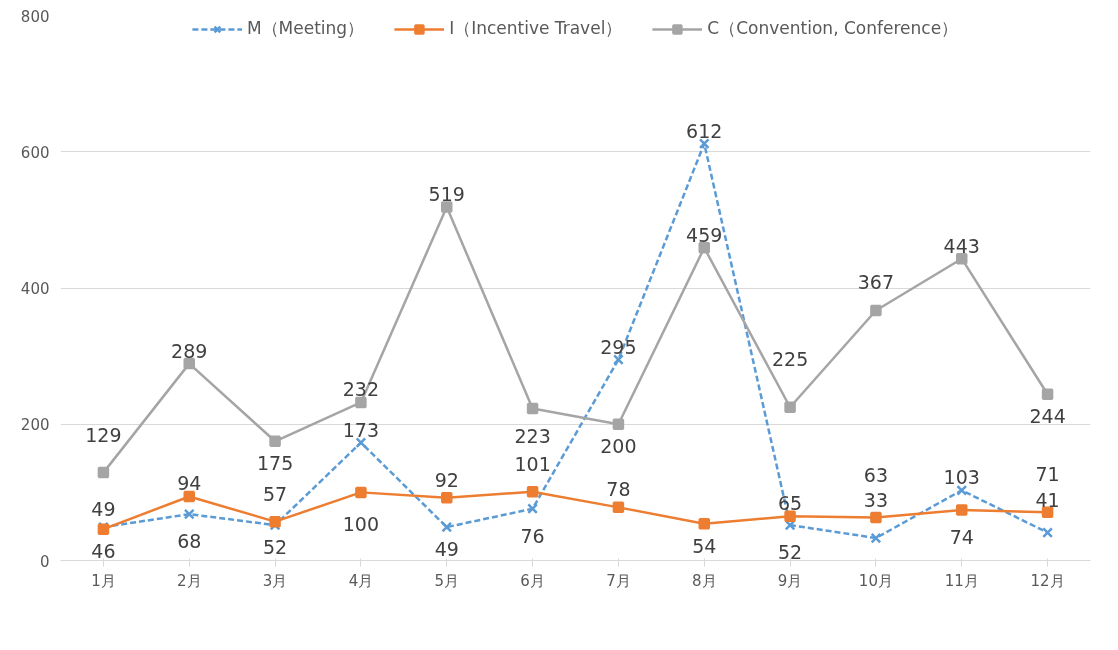  What do you see at coordinates (961, 537) in the screenshot?
I see `data-label: 74` at bounding box center [961, 537].